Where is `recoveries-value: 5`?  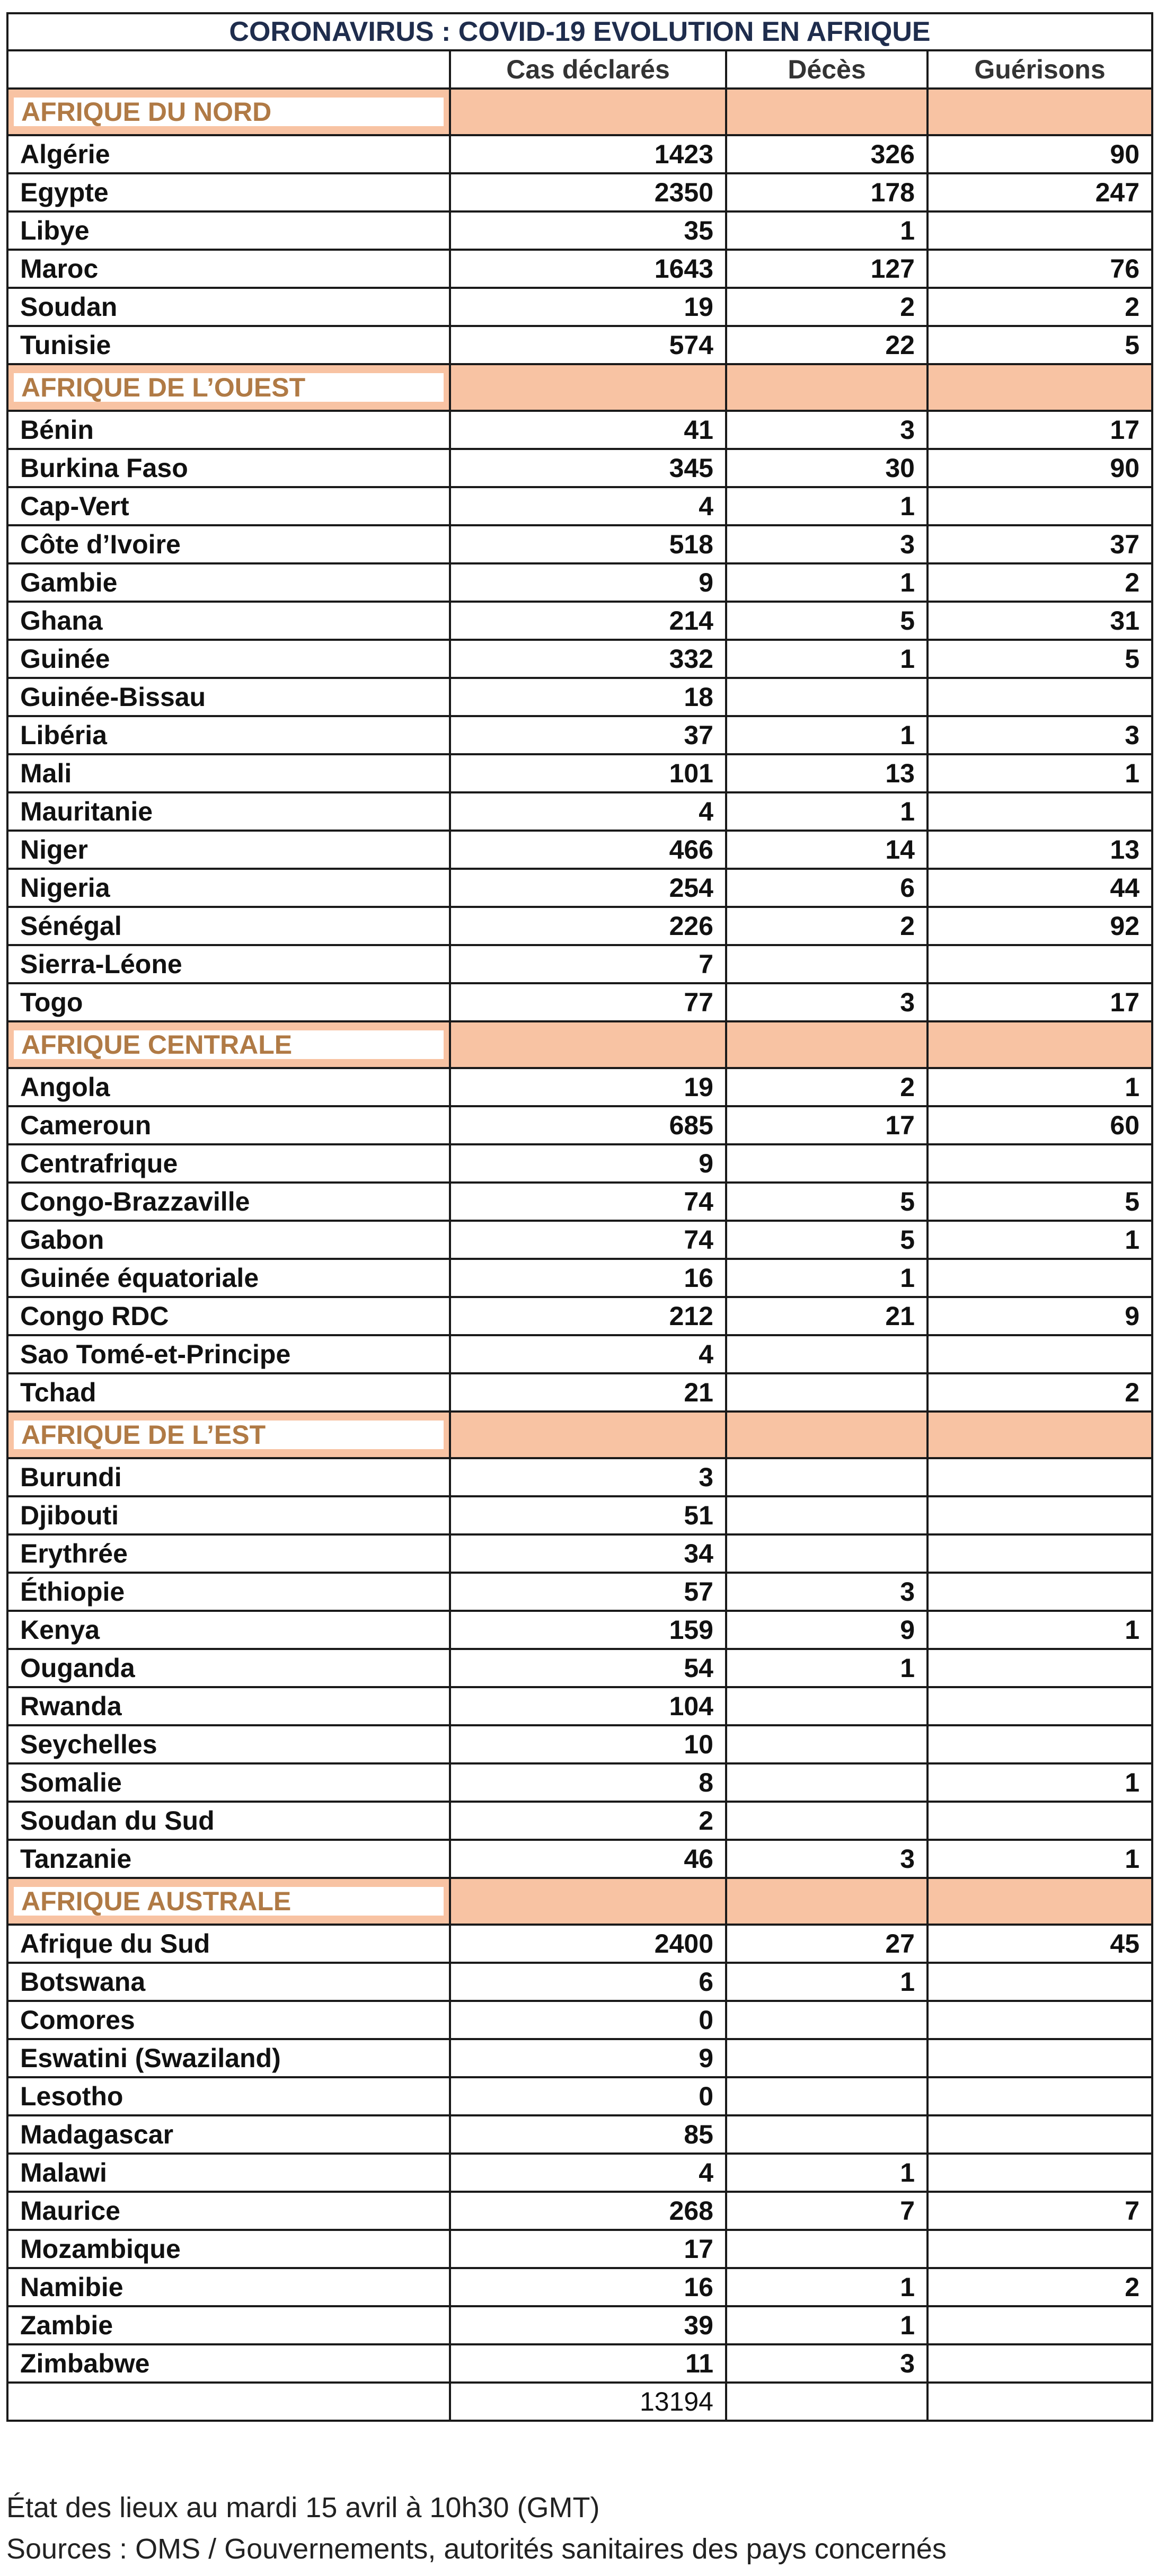 recoveries-value: 5 is located at coordinates (1040, 1201).